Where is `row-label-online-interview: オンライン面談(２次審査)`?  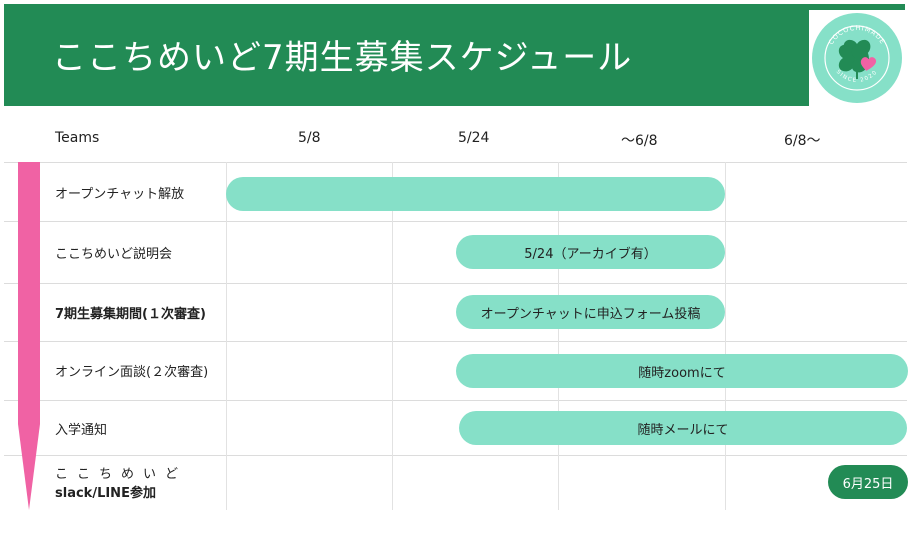 row-label-online-interview: オンライン面談(２次審査) is located at coordinates (132, 372).